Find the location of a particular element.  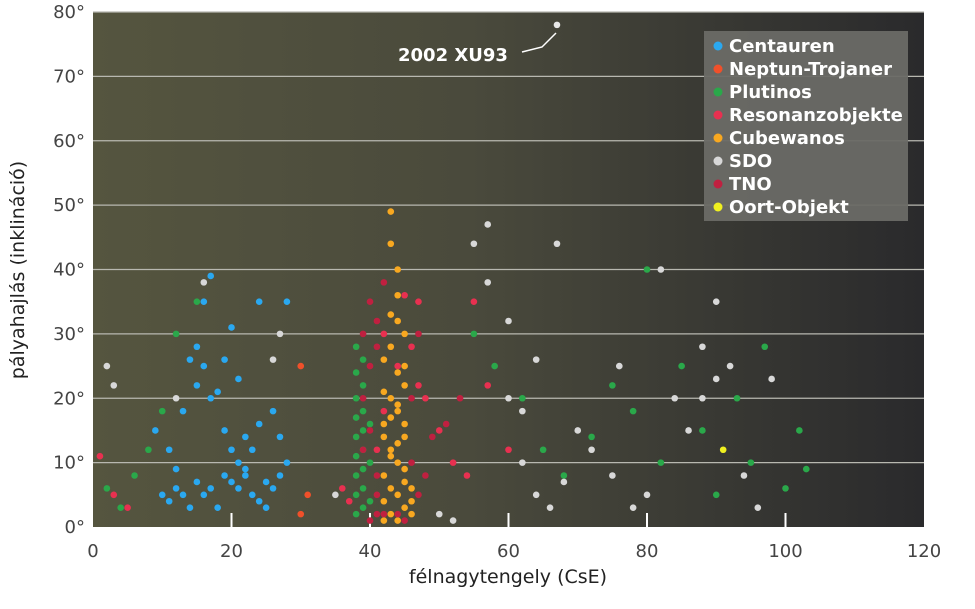

y-tick-label: 20° is located at coordinates (69, 398).